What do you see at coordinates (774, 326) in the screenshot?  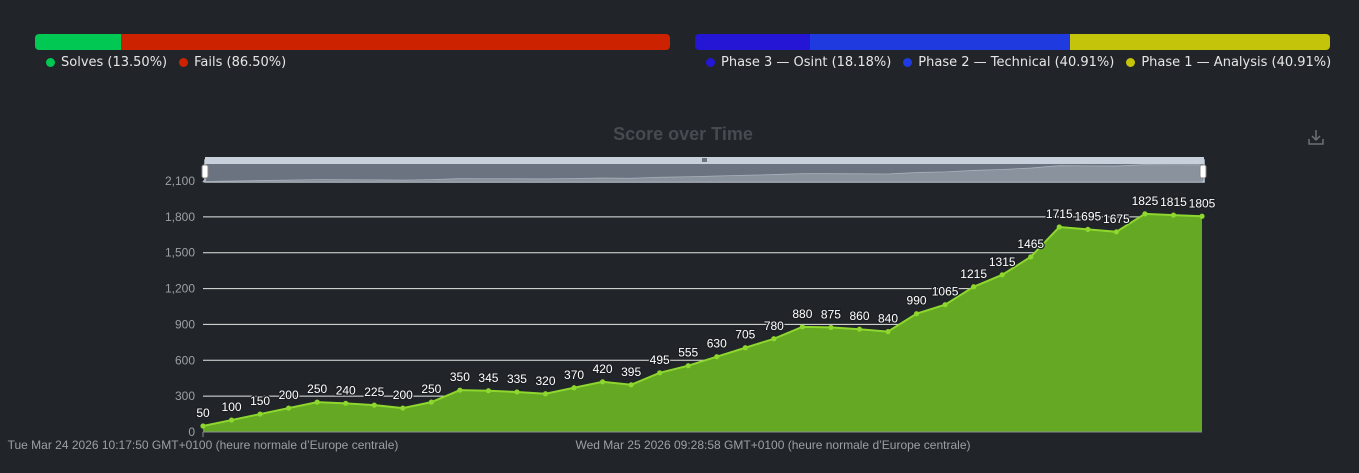 I see `data-label: 780` at bounding box center [774, 326].